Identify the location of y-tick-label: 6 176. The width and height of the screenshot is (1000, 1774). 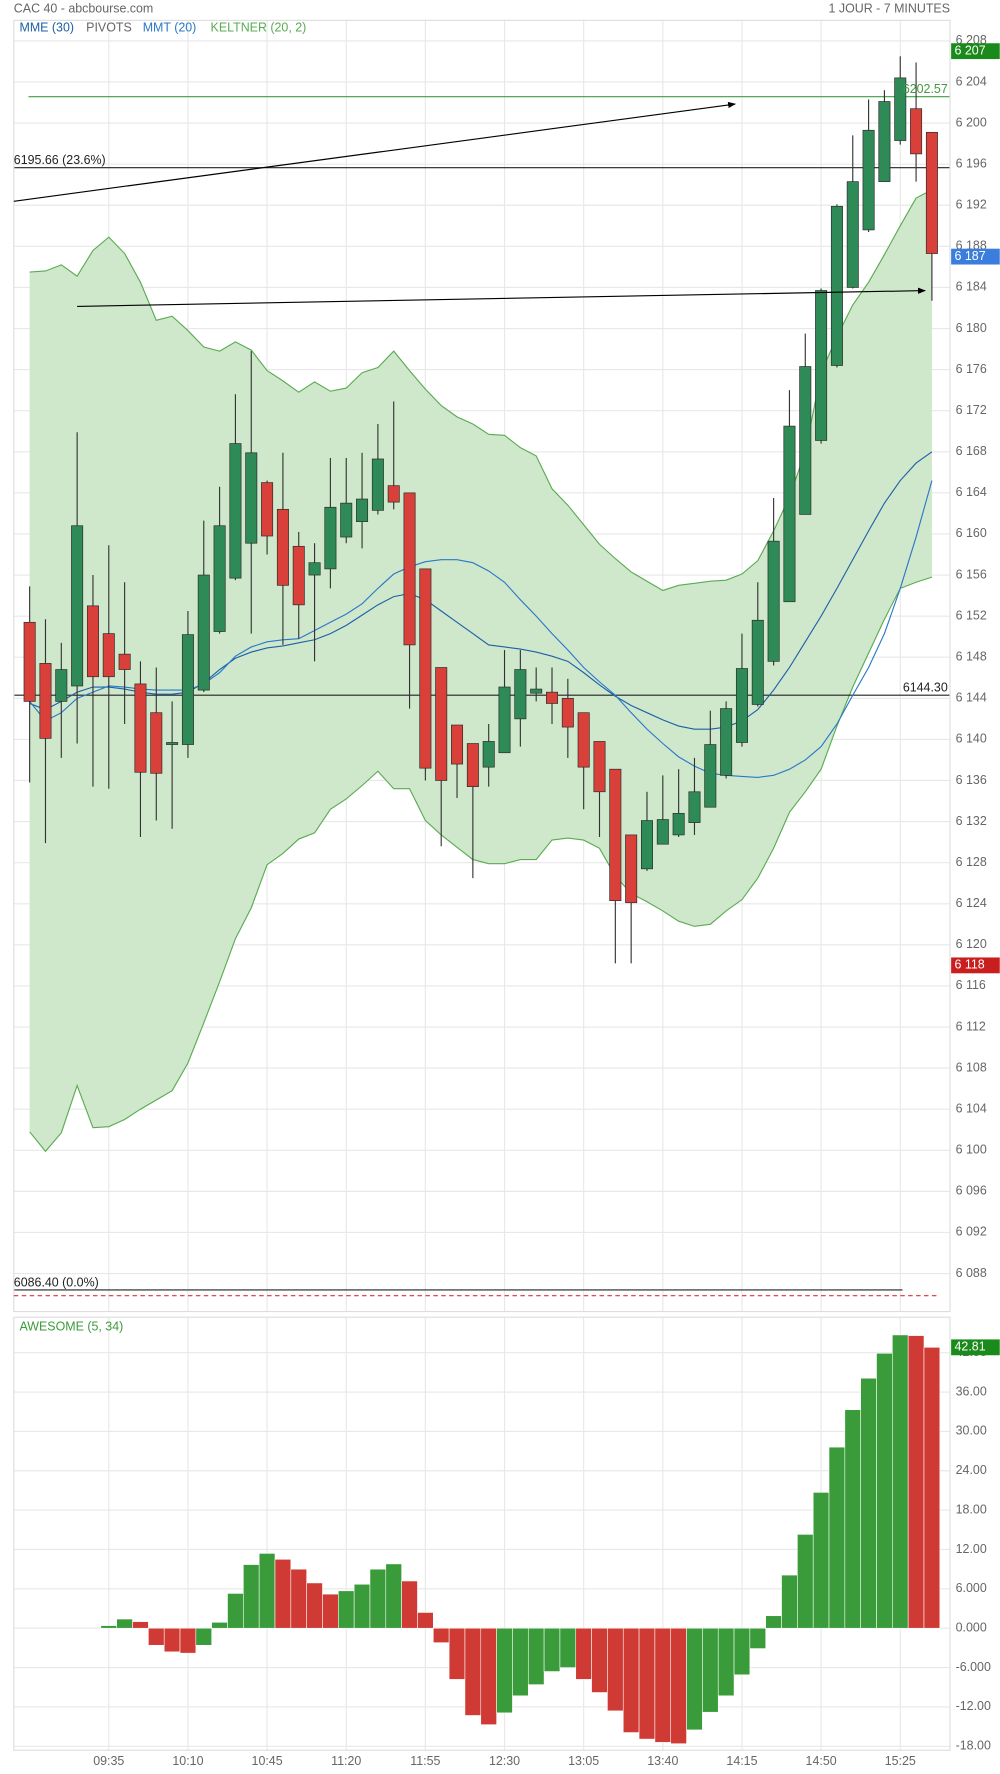
(971, 369).